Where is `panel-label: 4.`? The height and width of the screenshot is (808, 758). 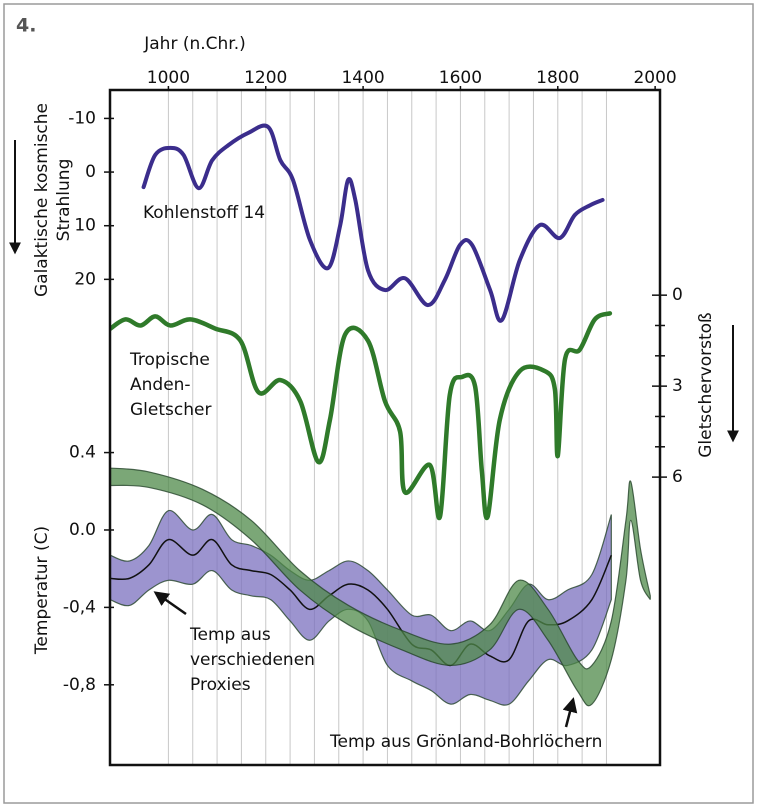 panel-label: 4. is located at coordinates (26, 26).